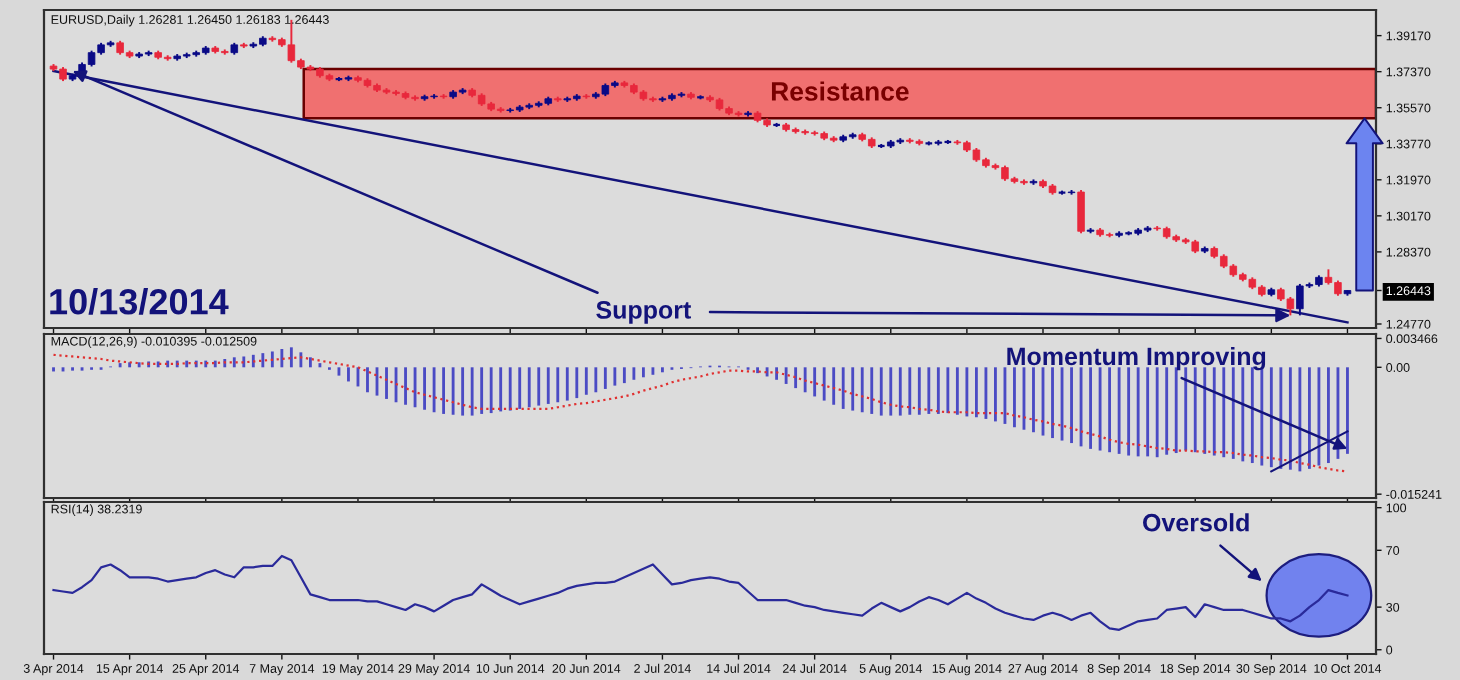 This screenshot has width=1460, height=680. I want to click on annotation: Support, so click(643, 312).